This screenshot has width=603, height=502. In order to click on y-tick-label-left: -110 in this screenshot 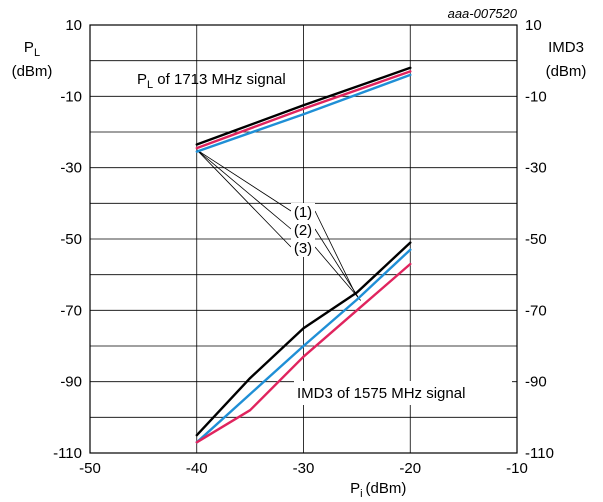, I will do `click(67, 453)`.